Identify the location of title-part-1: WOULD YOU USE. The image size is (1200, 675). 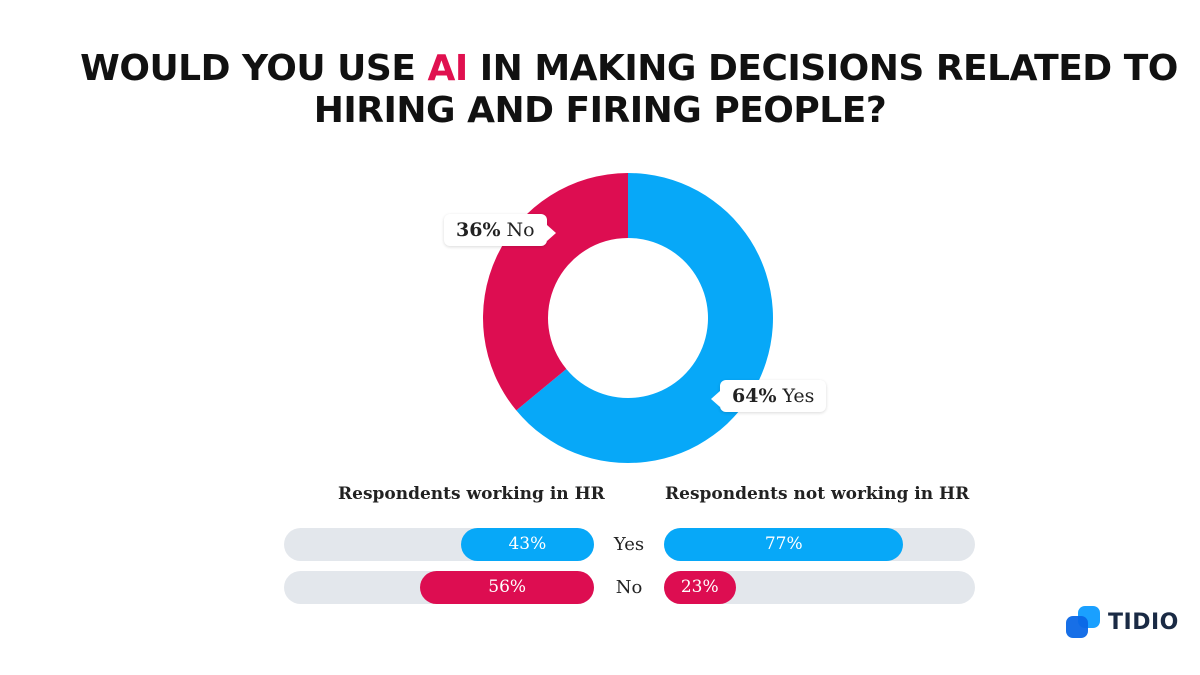
(254, 68).